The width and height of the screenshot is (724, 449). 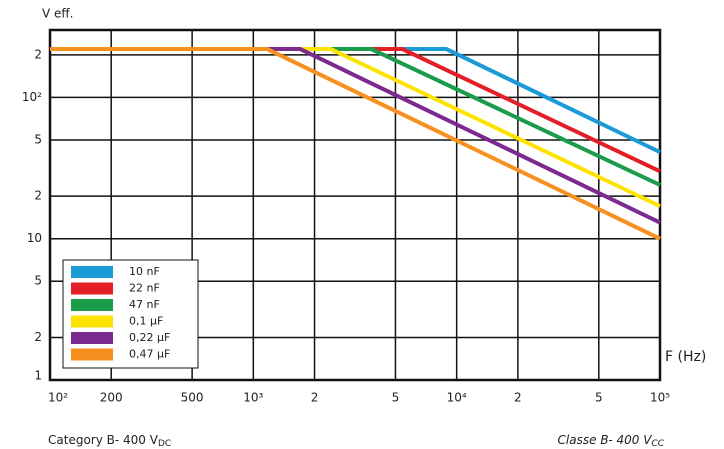 I want to click on x-tick-label: 10⁵, so click(x=660, y=398).